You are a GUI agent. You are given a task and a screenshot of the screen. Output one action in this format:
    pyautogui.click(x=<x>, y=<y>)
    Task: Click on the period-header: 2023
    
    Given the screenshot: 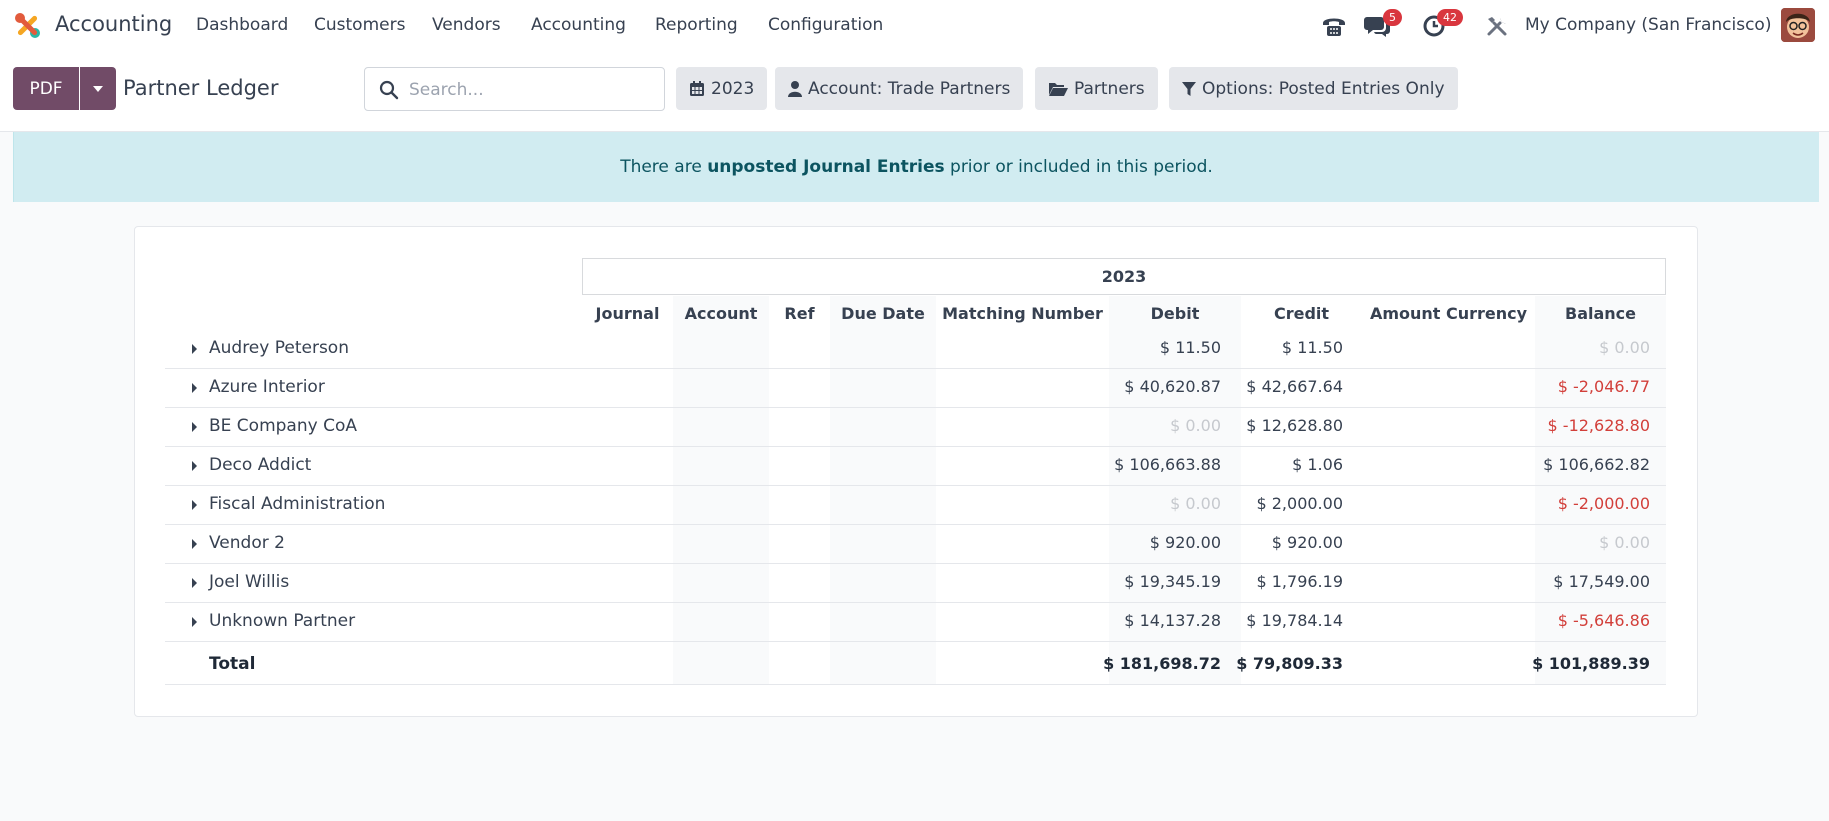 What is the action you would take?
    pyautogui.click(x=1124, y=276)
    